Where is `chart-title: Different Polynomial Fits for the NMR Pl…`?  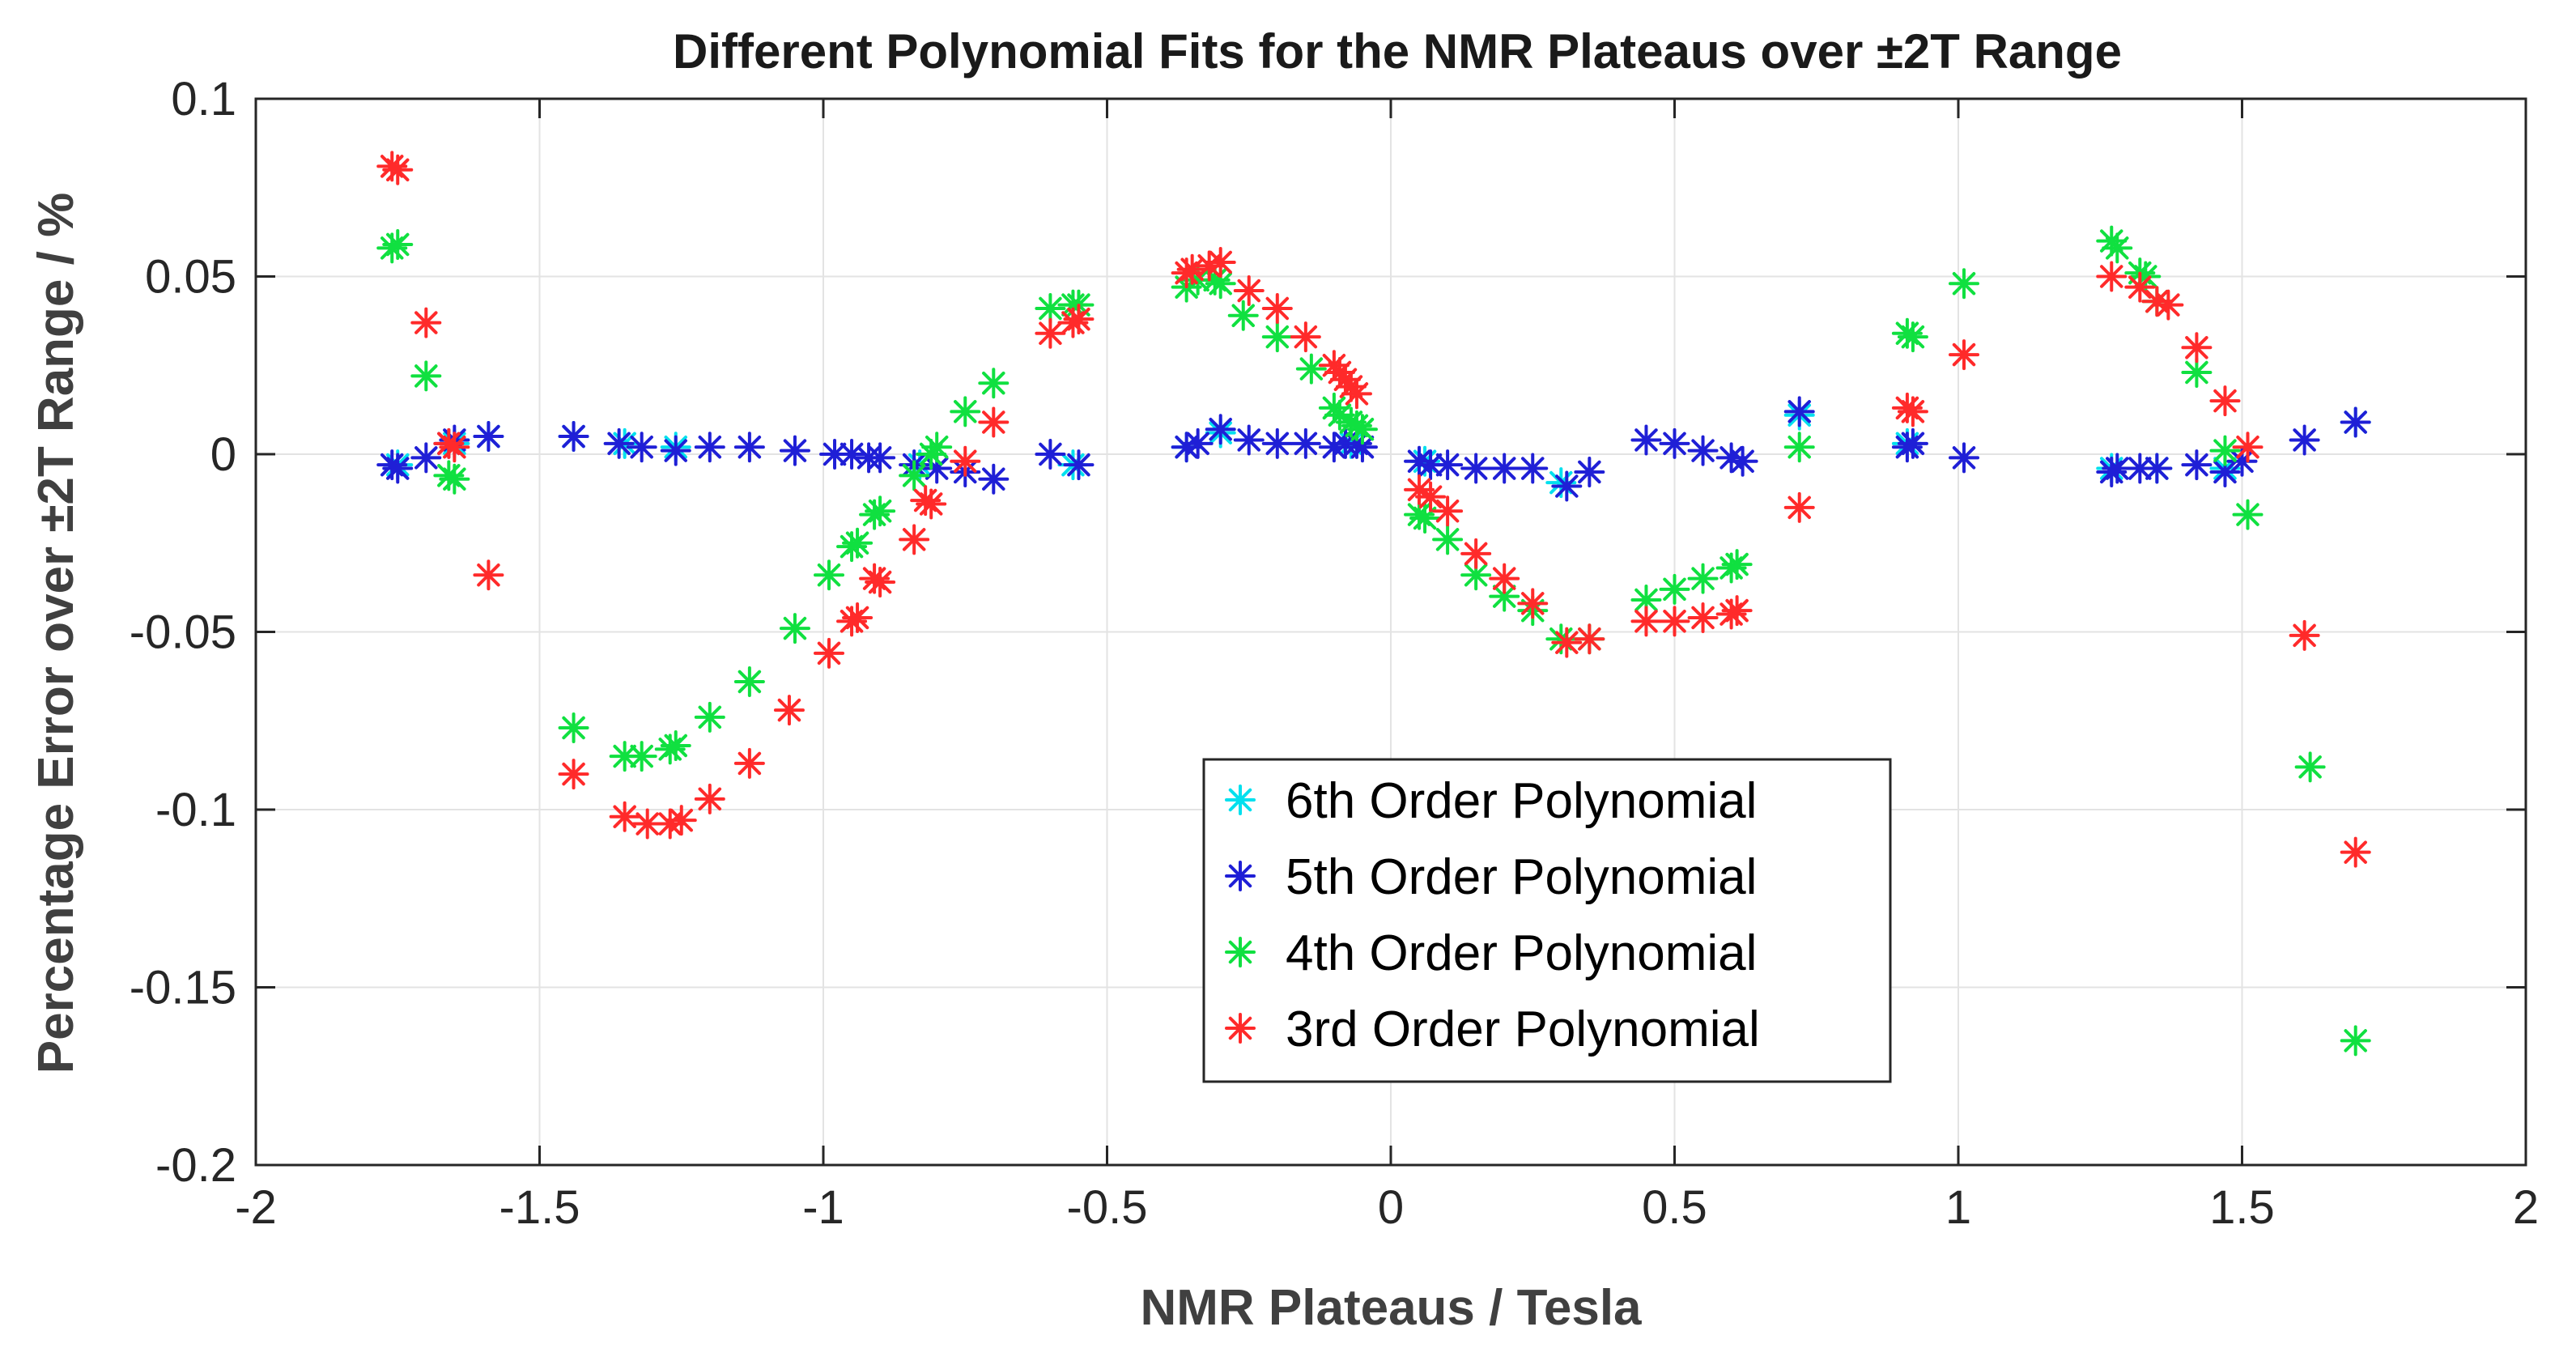 chart-title: Different Polynomial Fits for the NMR Pl… is located at coordinates (1397, 51).